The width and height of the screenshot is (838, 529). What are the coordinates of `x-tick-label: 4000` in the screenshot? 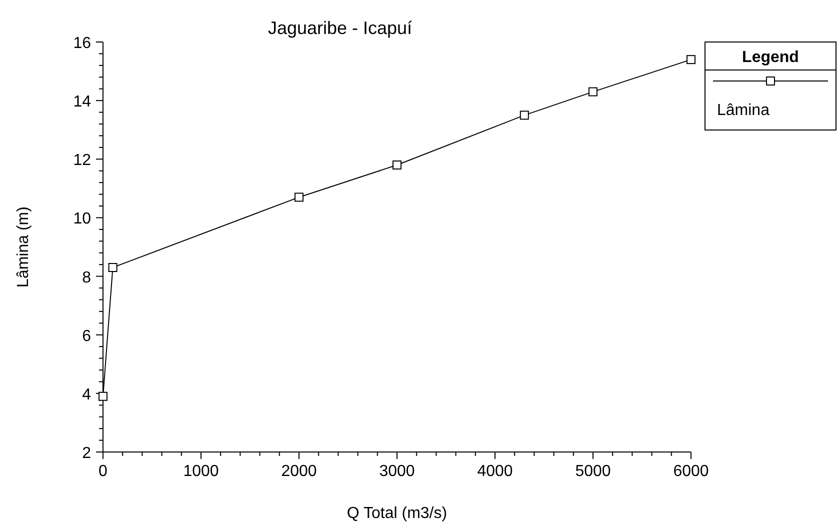 It's located at (495, 471).